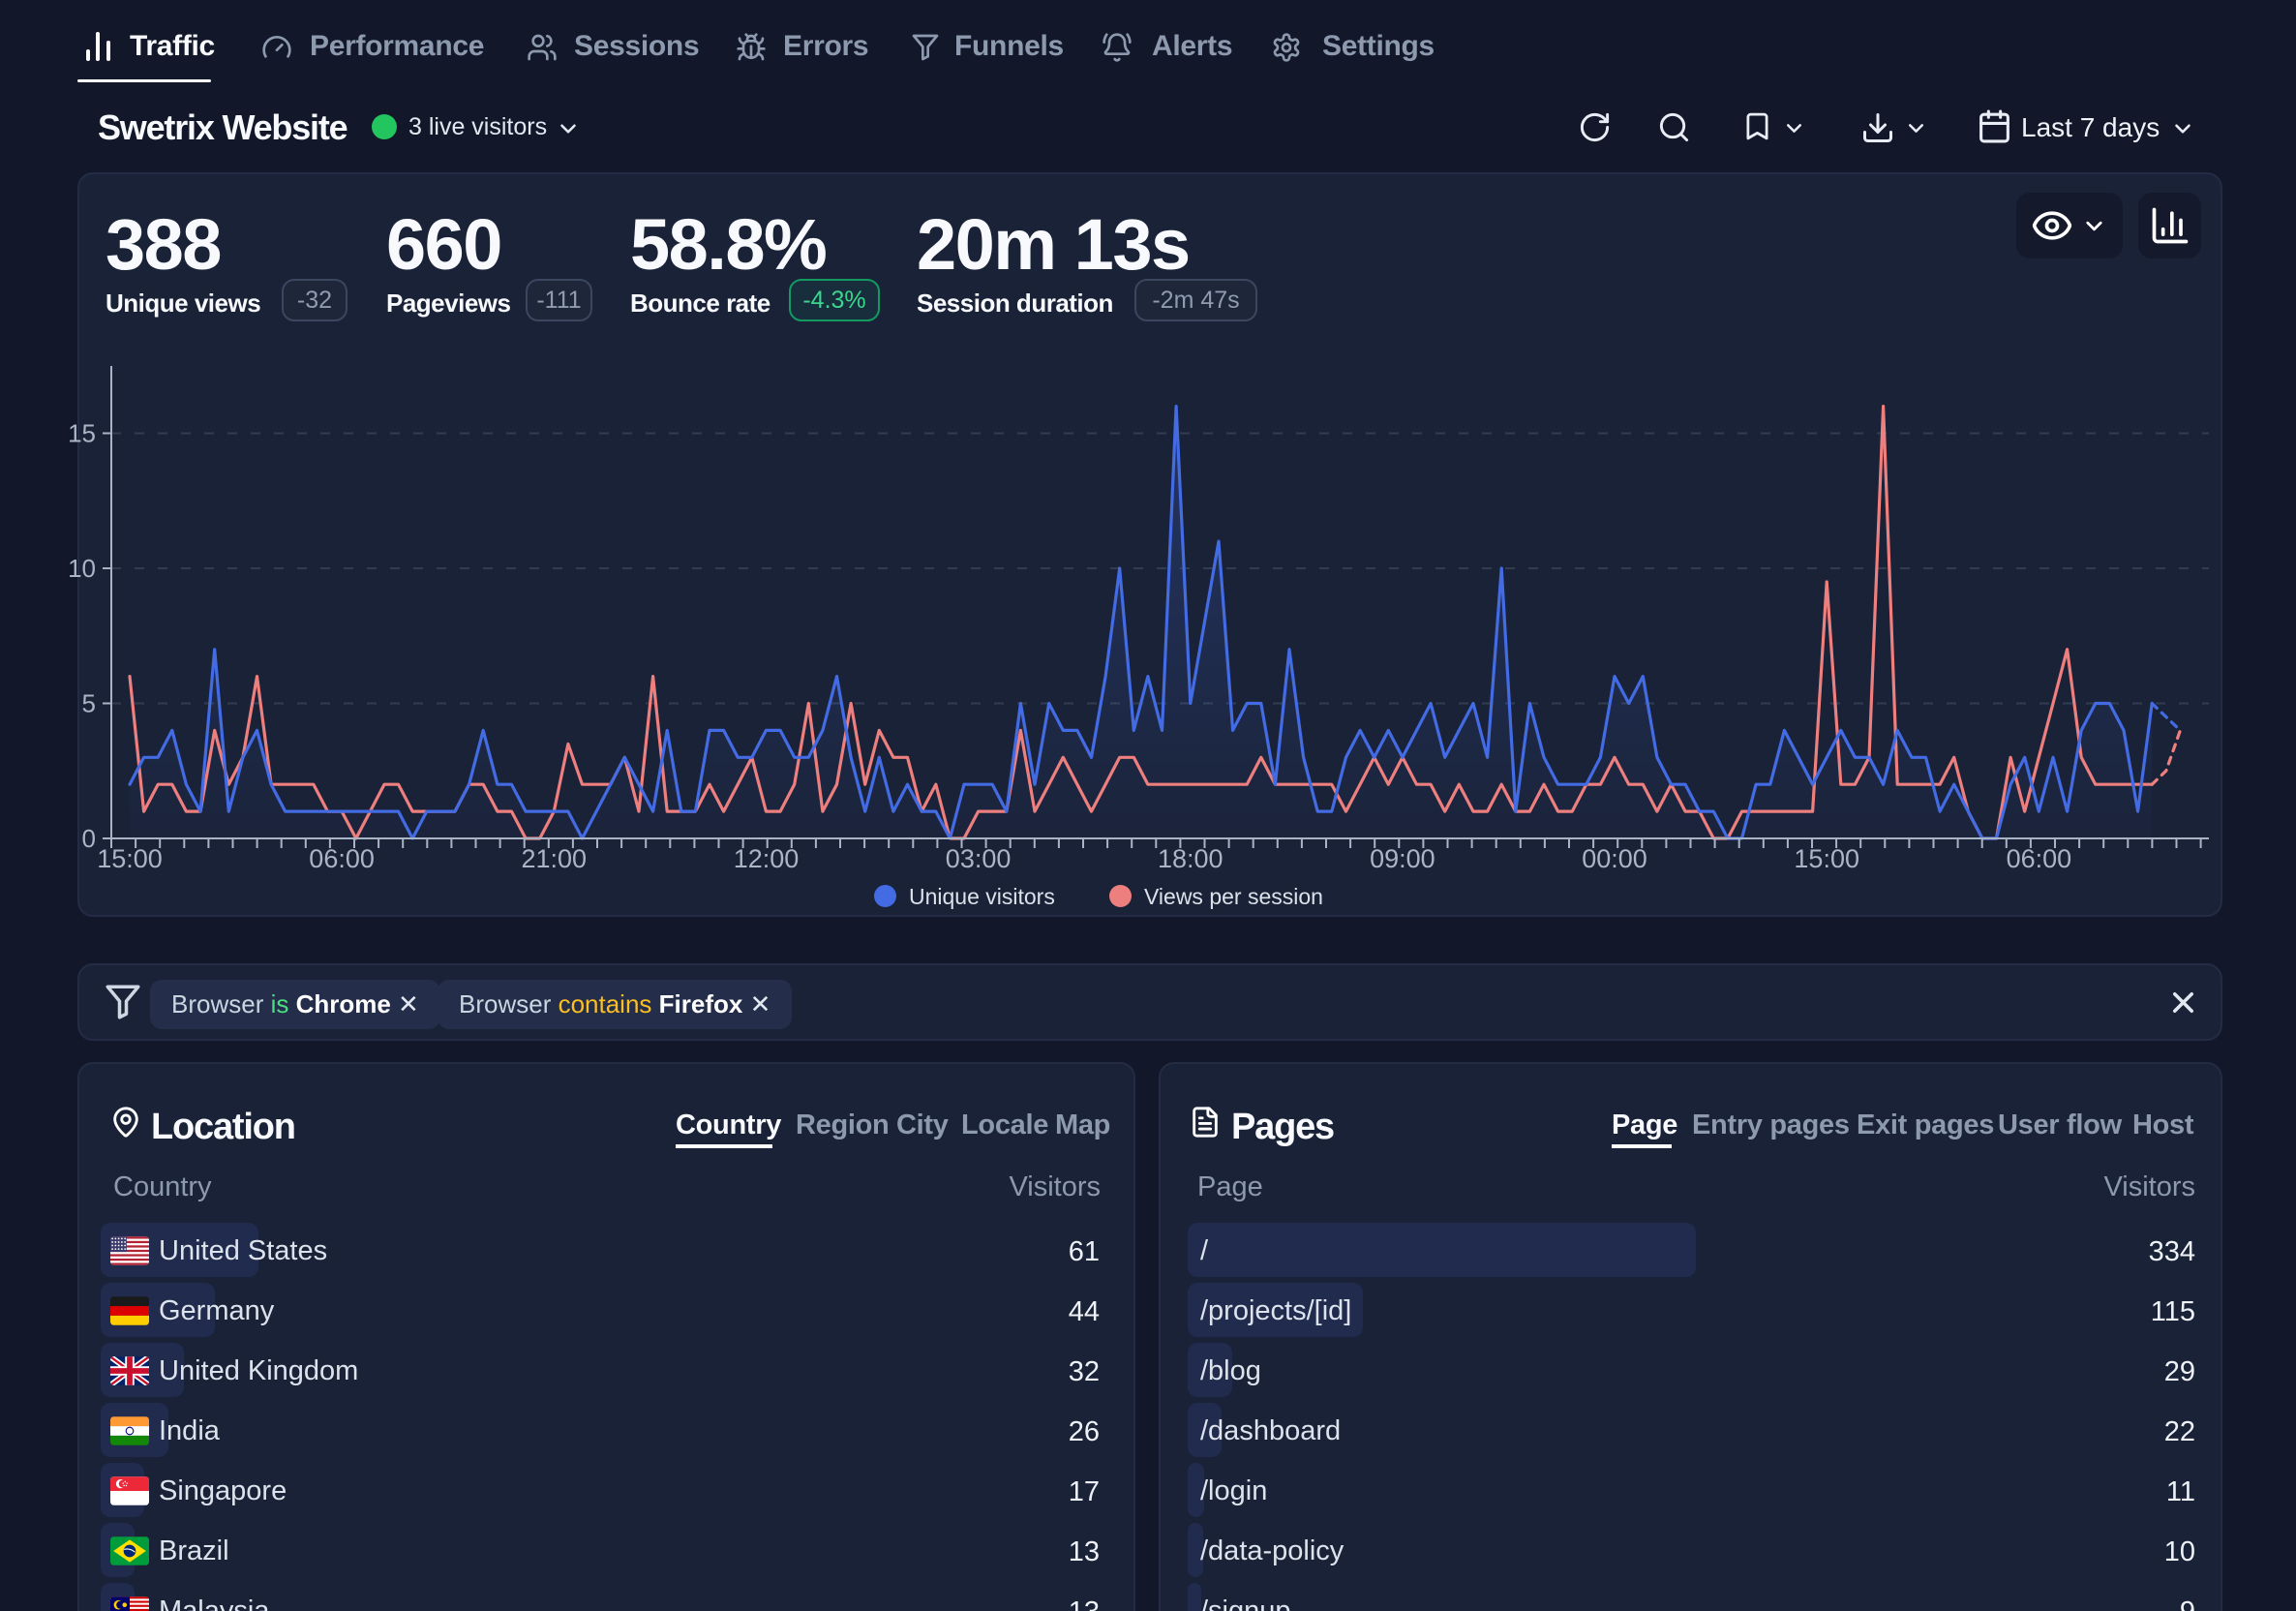  Describe the element at coordinates (82, 568) in the screenshot. I see `svg-text: 10` at that location.